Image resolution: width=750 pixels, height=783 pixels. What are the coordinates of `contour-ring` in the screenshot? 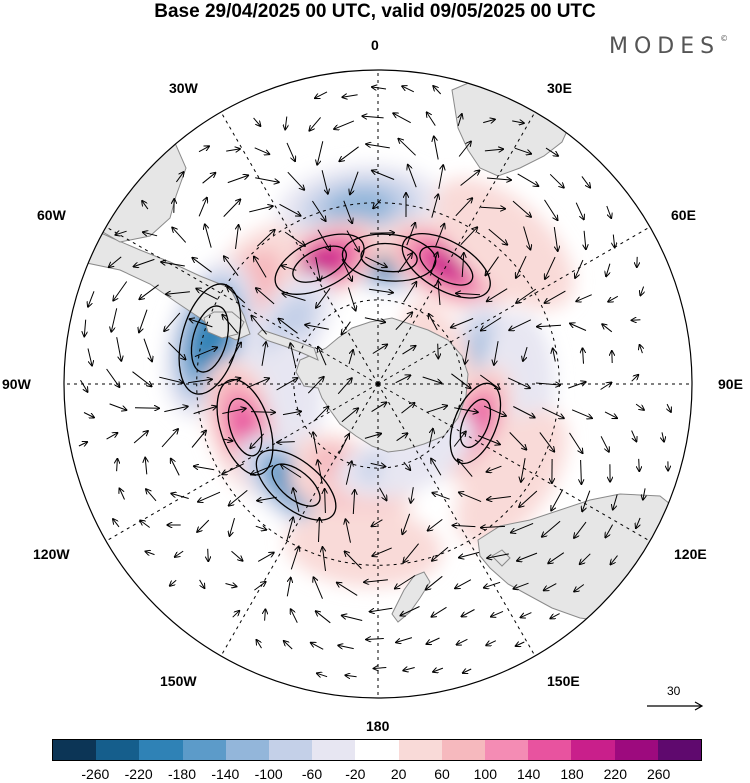 It's located at (446, 265).